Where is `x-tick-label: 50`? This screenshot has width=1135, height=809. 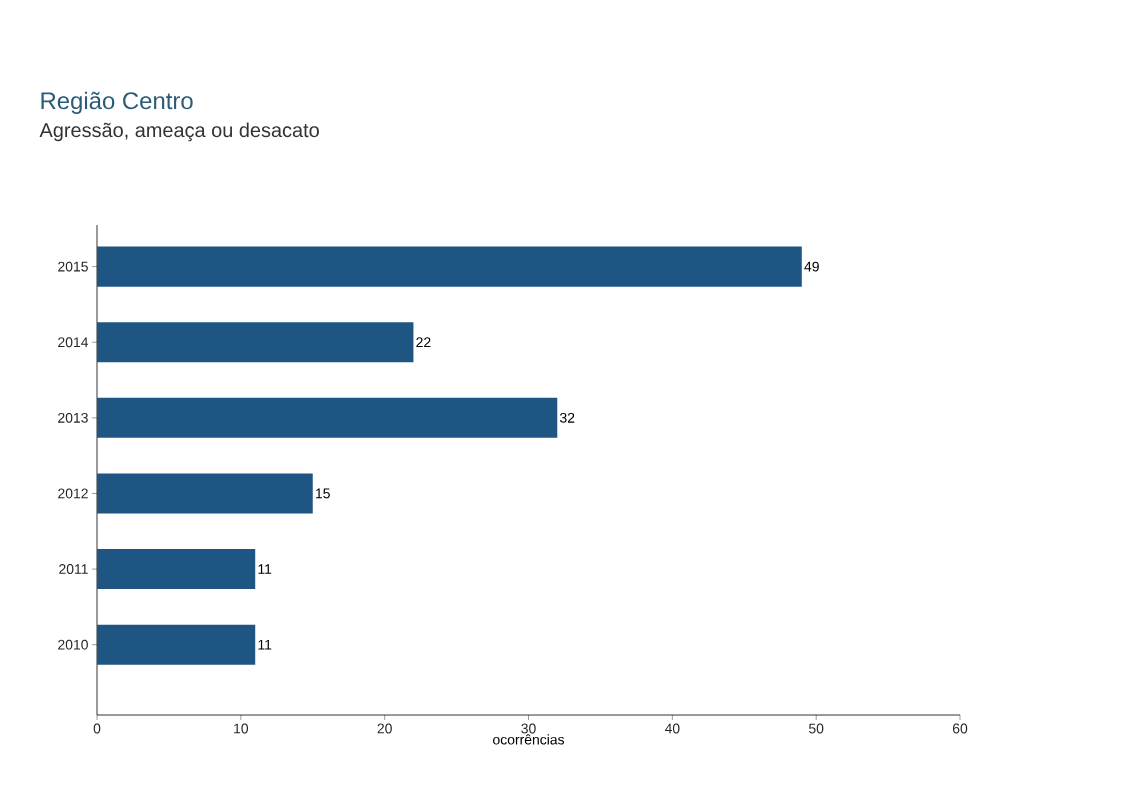
x-tick-label: 50 is located at coordinates (816, 728).